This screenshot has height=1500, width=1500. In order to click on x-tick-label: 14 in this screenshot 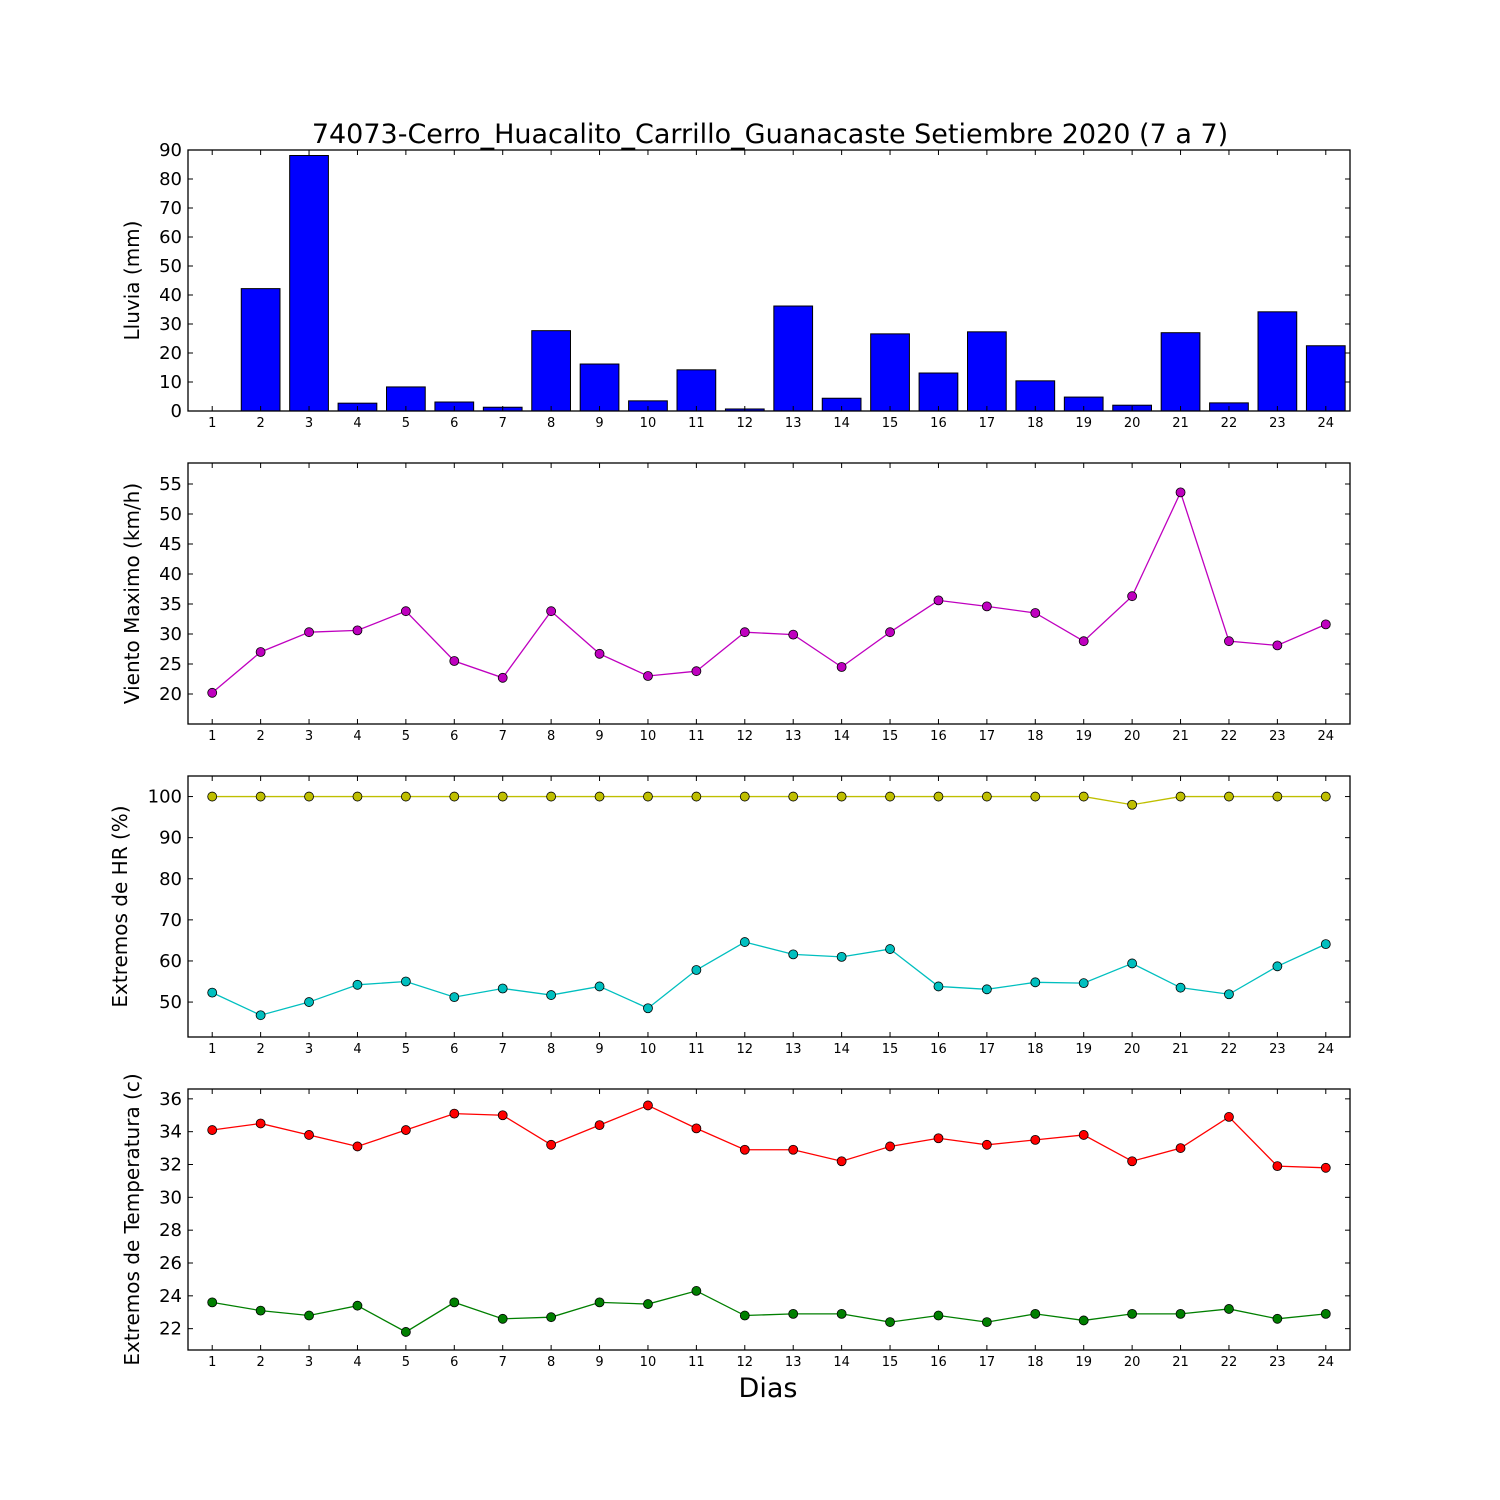, I will do `click(841, 423)`.